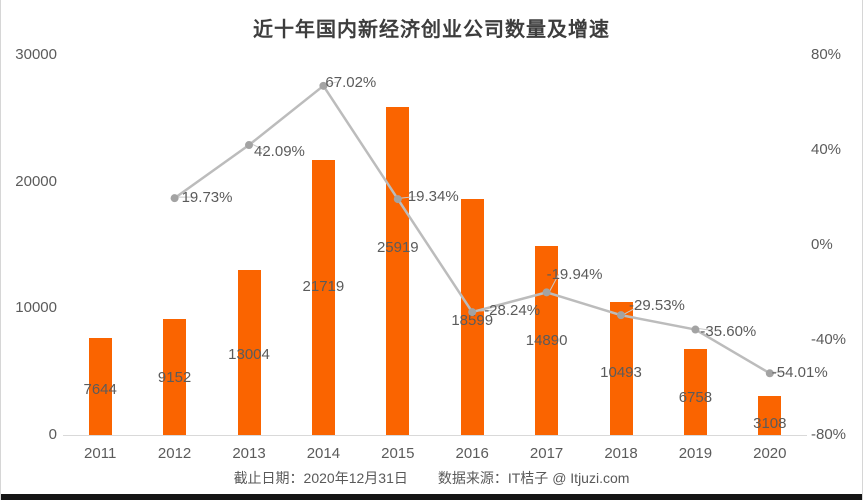  What do you see at coordinates (431, 478) in the screenshot?
I see `chart-footer: 截止日期：2020年12月31日 数据来源：IT桔子 @ Itjuzi.com` at bounding box center [431, 478].